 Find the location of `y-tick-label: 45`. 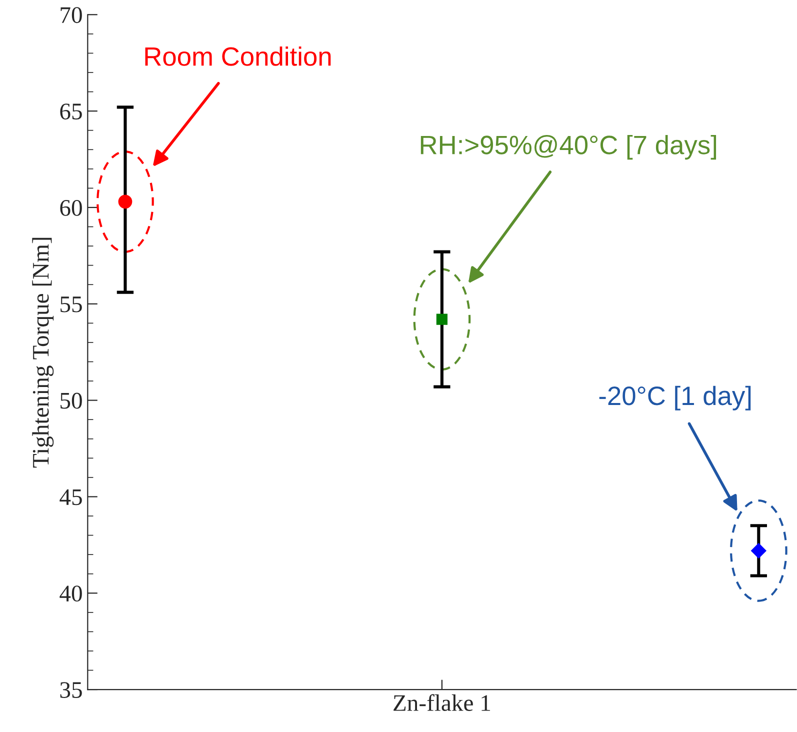

y-tick-label: 45 is located at coordinates (71, 497).